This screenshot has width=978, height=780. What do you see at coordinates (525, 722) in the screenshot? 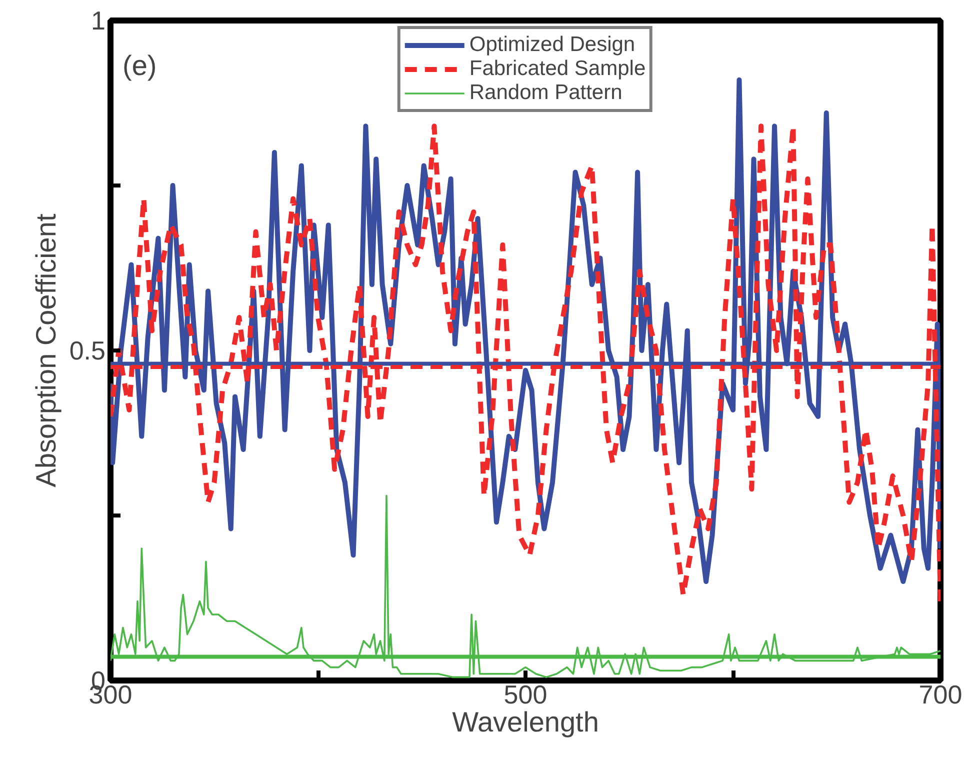
I see `x-axis-title: Wavelength` at bounding box center [525, 722].